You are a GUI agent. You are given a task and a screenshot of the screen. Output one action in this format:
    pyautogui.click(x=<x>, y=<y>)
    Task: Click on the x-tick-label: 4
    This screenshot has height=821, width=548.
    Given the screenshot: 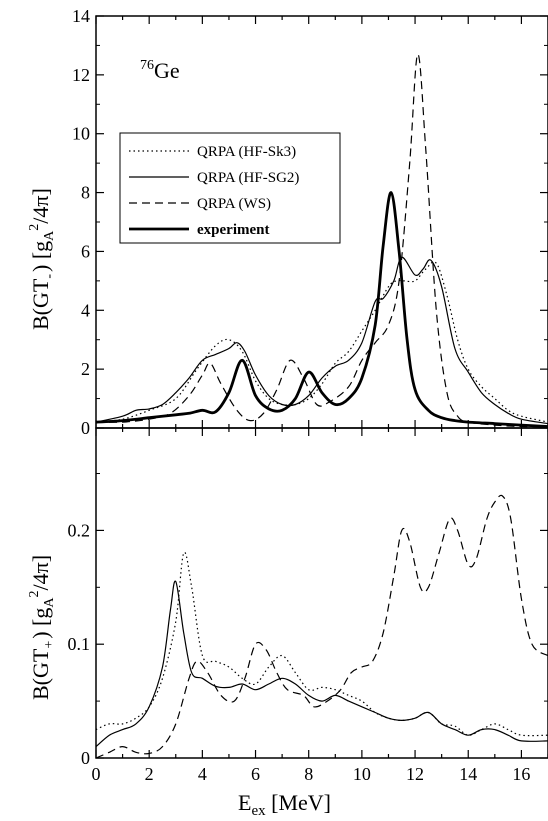 What is the action you would take?
    pyautogui.click(x=202, y=774)
    